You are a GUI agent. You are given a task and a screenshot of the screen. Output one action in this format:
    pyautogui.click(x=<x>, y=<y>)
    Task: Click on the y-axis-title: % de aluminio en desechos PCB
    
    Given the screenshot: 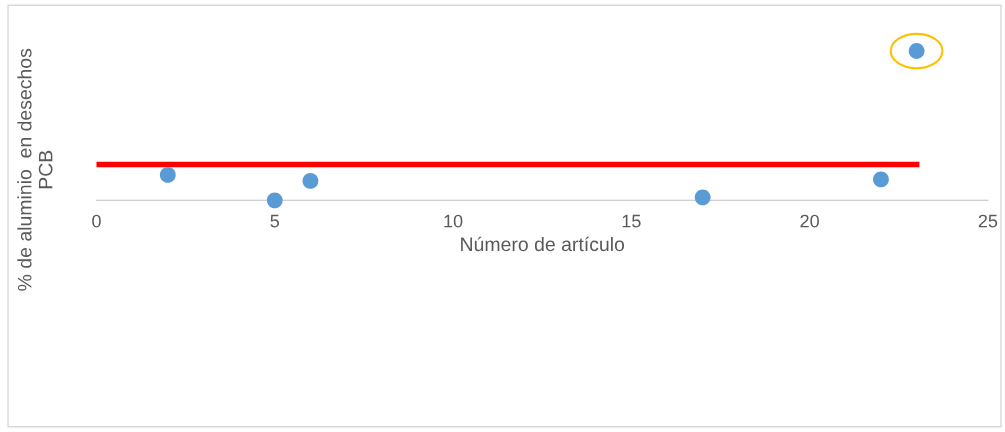 What is the action you would take?
    pyautogui.click(x=35, y=169)
    